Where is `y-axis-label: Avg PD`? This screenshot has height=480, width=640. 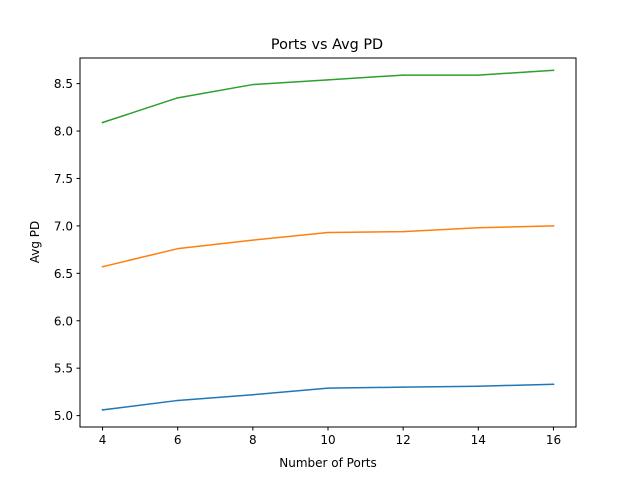 y-axis-label: Avg PD is located at coordinates (35, 242).